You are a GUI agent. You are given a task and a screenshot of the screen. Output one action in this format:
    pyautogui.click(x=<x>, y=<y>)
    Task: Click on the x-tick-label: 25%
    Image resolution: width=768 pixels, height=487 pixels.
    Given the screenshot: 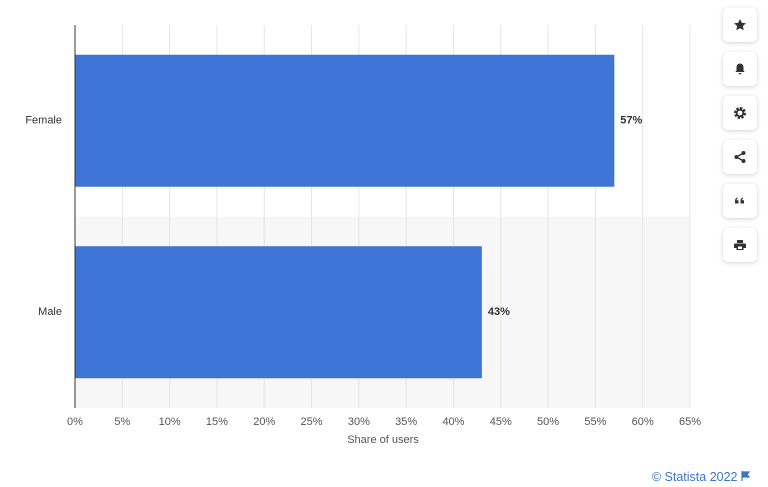 What is the action you would take?
    pyautogui.click(x=312, y=422)
    